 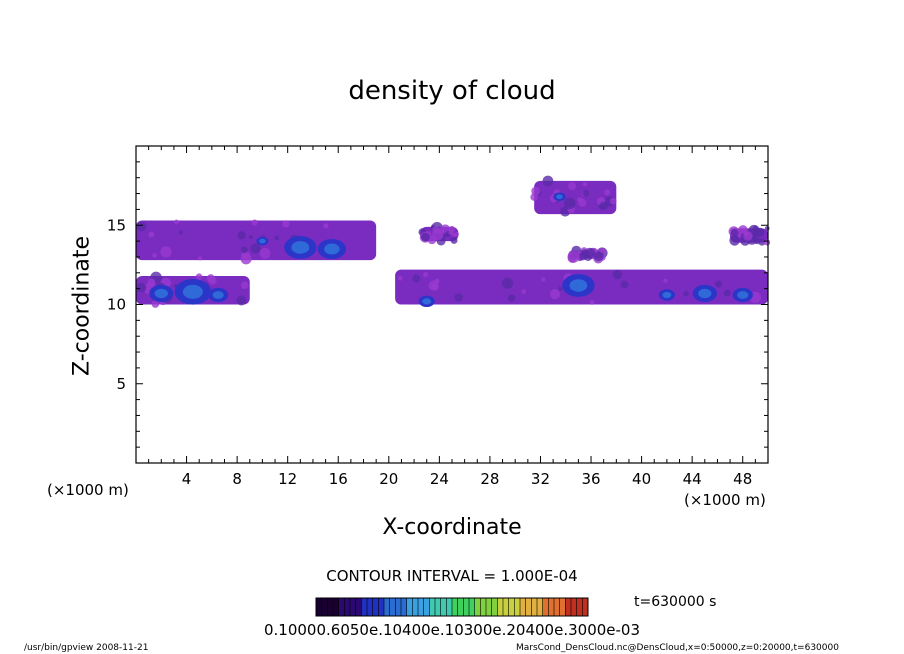 What do you see at coordinates (452, 607) in the screenshot?
I see `colorbar` at bounding box center [452, 607].